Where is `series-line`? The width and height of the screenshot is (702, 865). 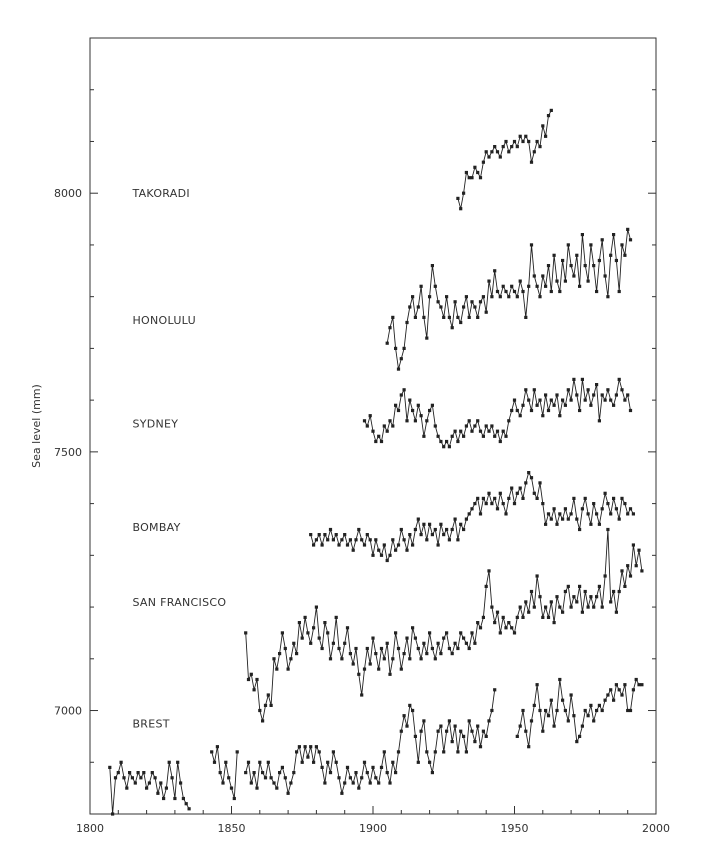
series-line is located at coordinates (504, 159).